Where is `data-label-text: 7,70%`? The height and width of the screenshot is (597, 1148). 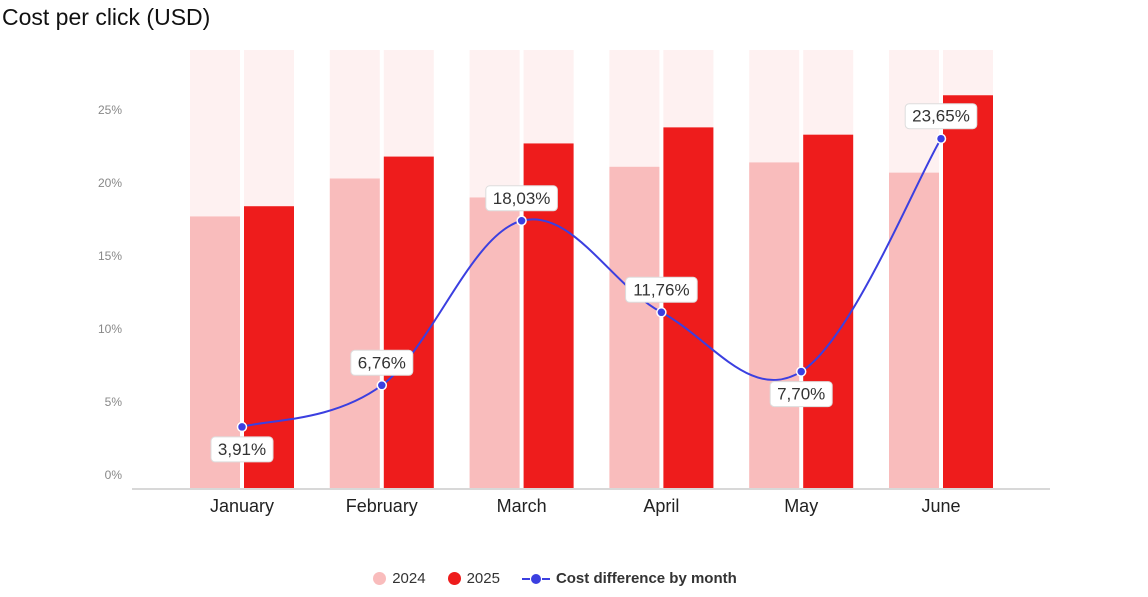
data-label-text: 7,70% is located at coordinates (801, 394).